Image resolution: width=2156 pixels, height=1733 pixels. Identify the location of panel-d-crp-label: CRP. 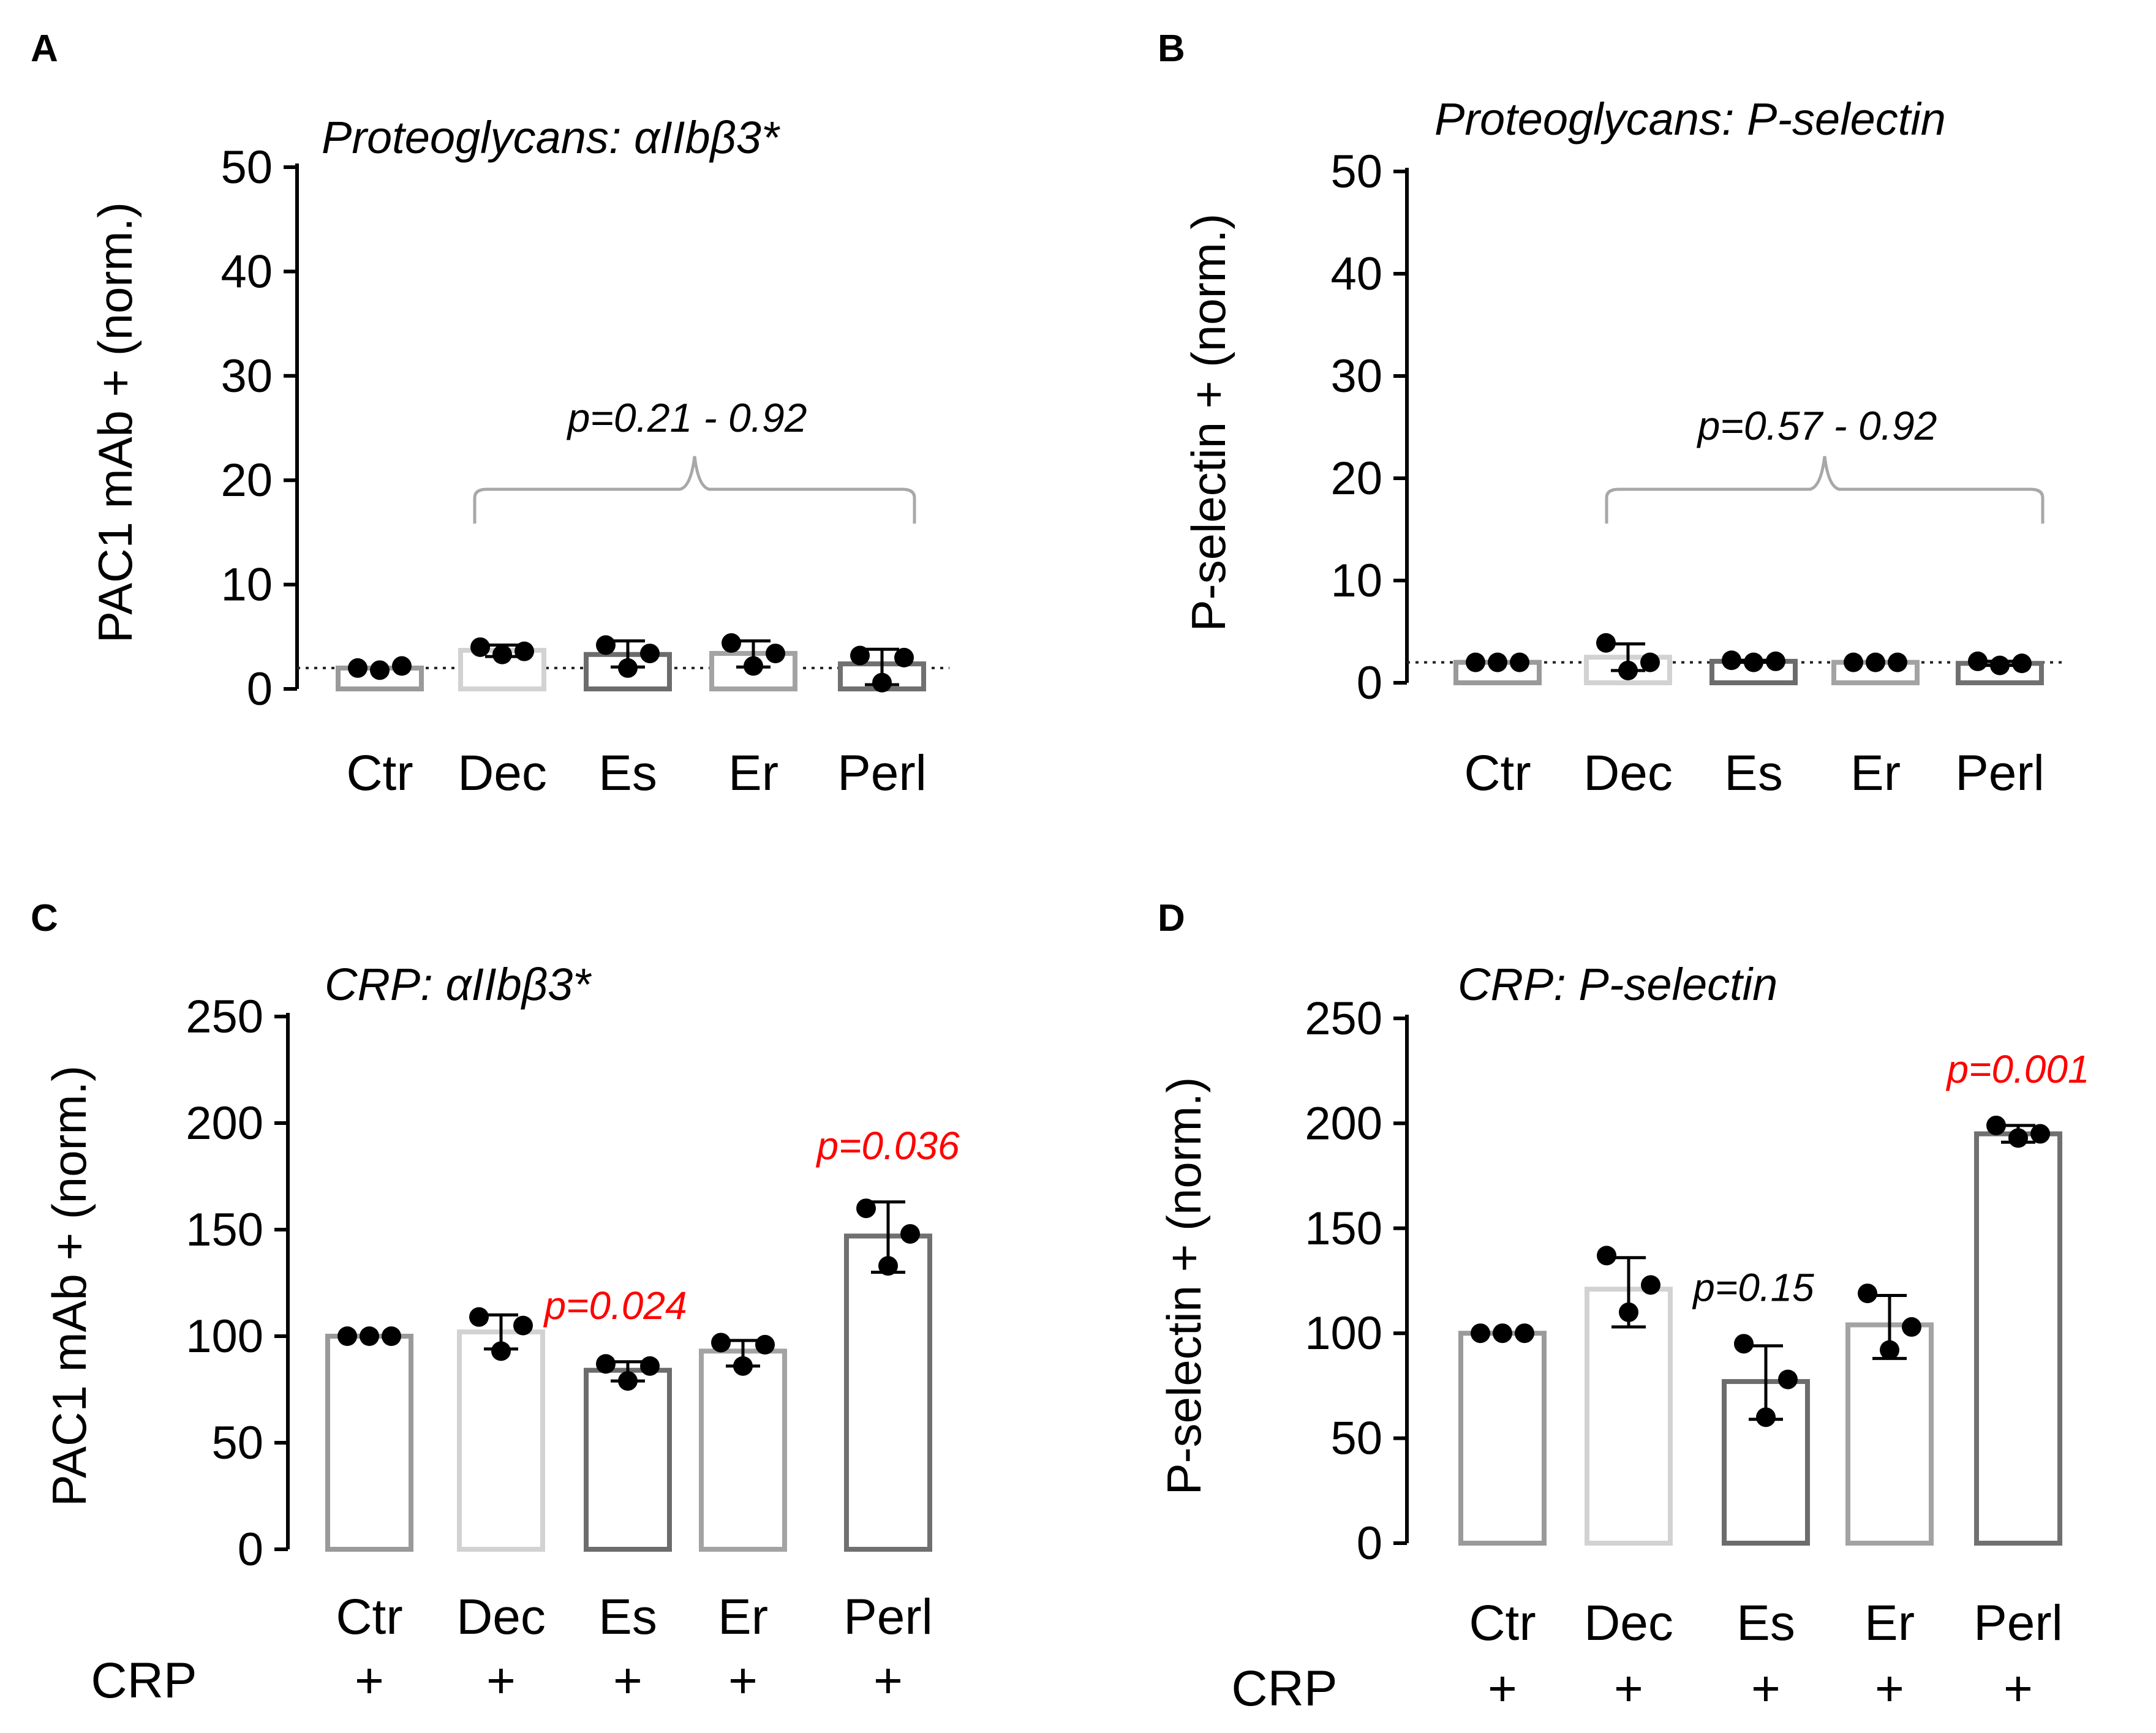
(1284, 1688).